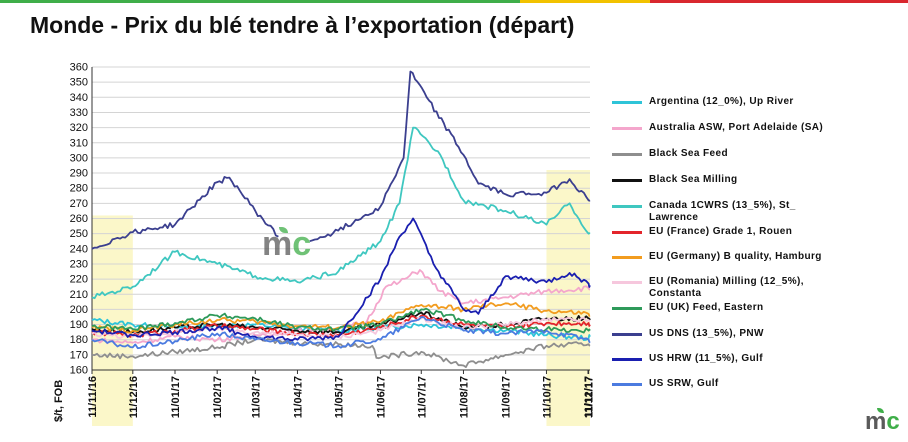 The width and height of the screenshot is (908, 442). I want to click on mc-corner-logo: mc, so click(882, 421).